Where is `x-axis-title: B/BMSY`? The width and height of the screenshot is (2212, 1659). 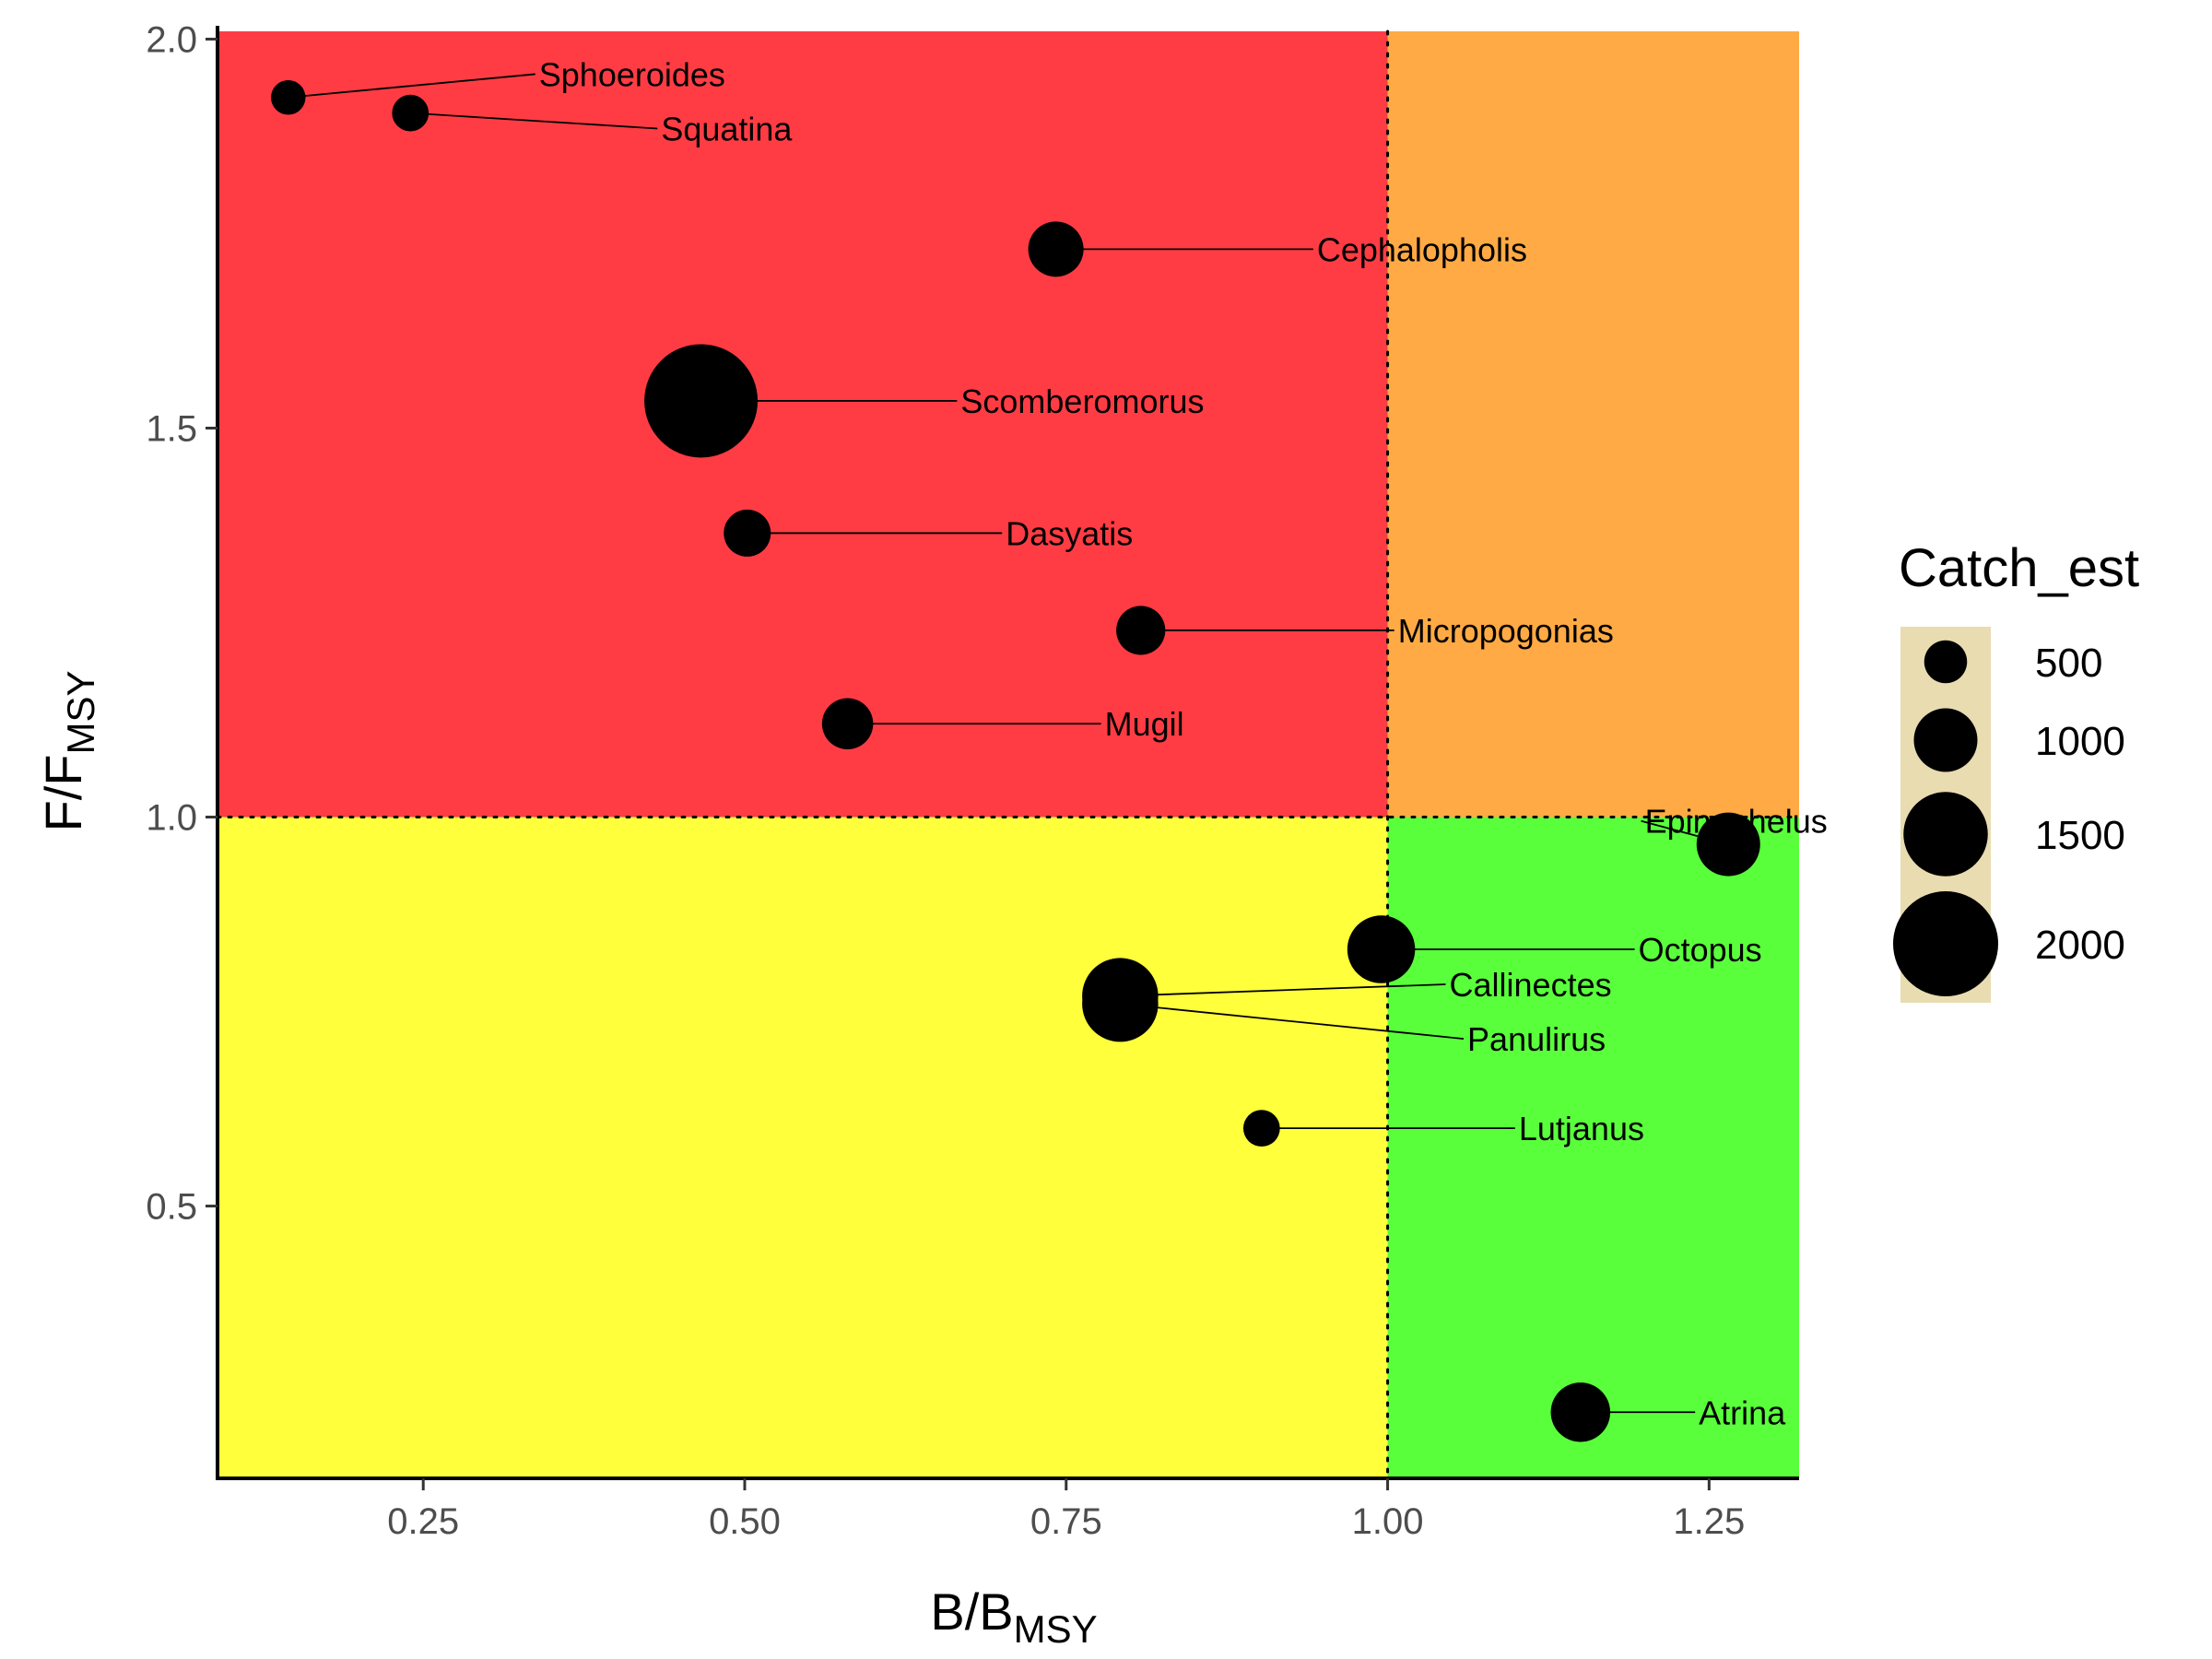
x-axis-title: B/BMSY is located at coordinates (1013, 1617).